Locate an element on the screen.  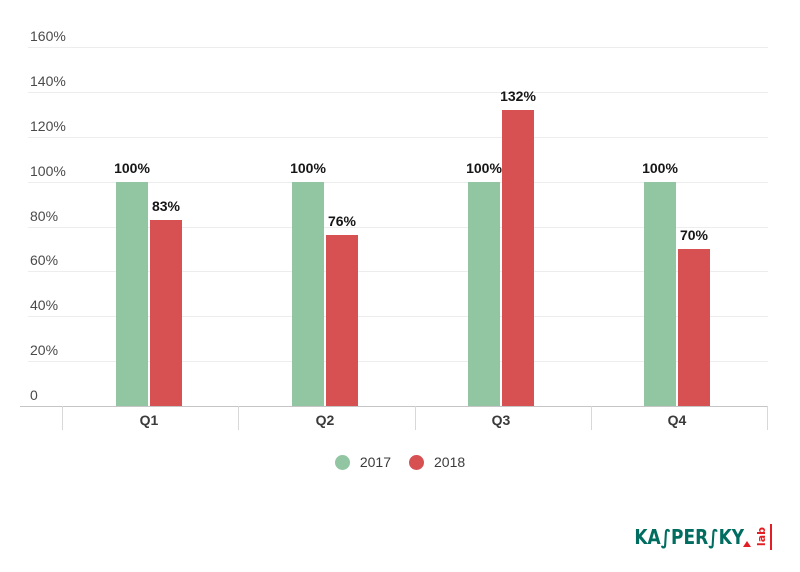
y-axis-tick-label: 160% is located at coordinates (48, 36).